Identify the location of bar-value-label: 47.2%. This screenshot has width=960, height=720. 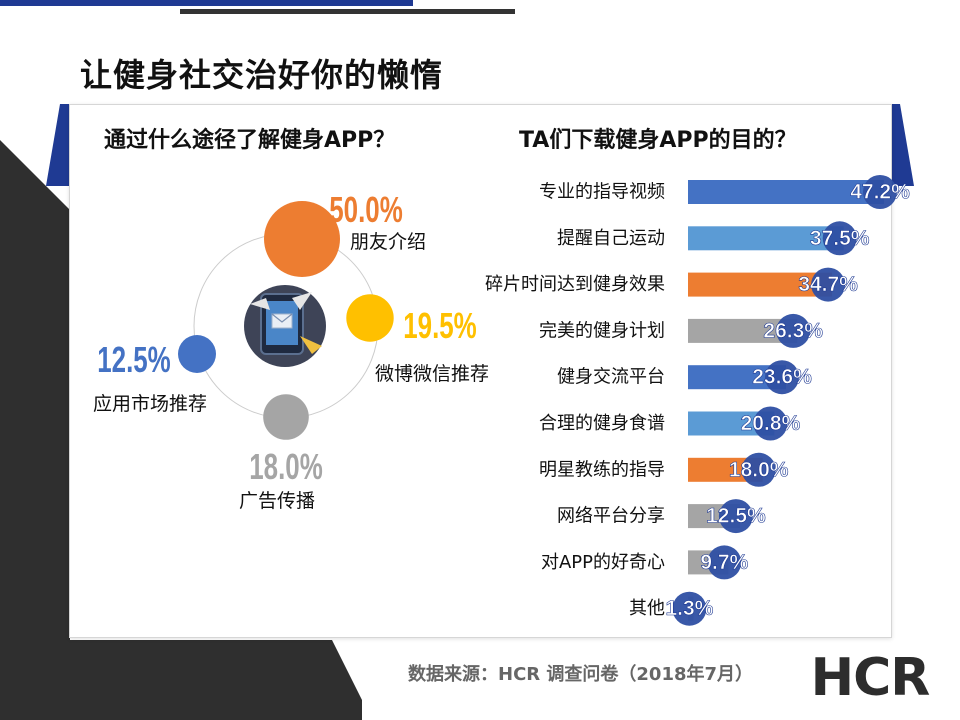
(880, 192).